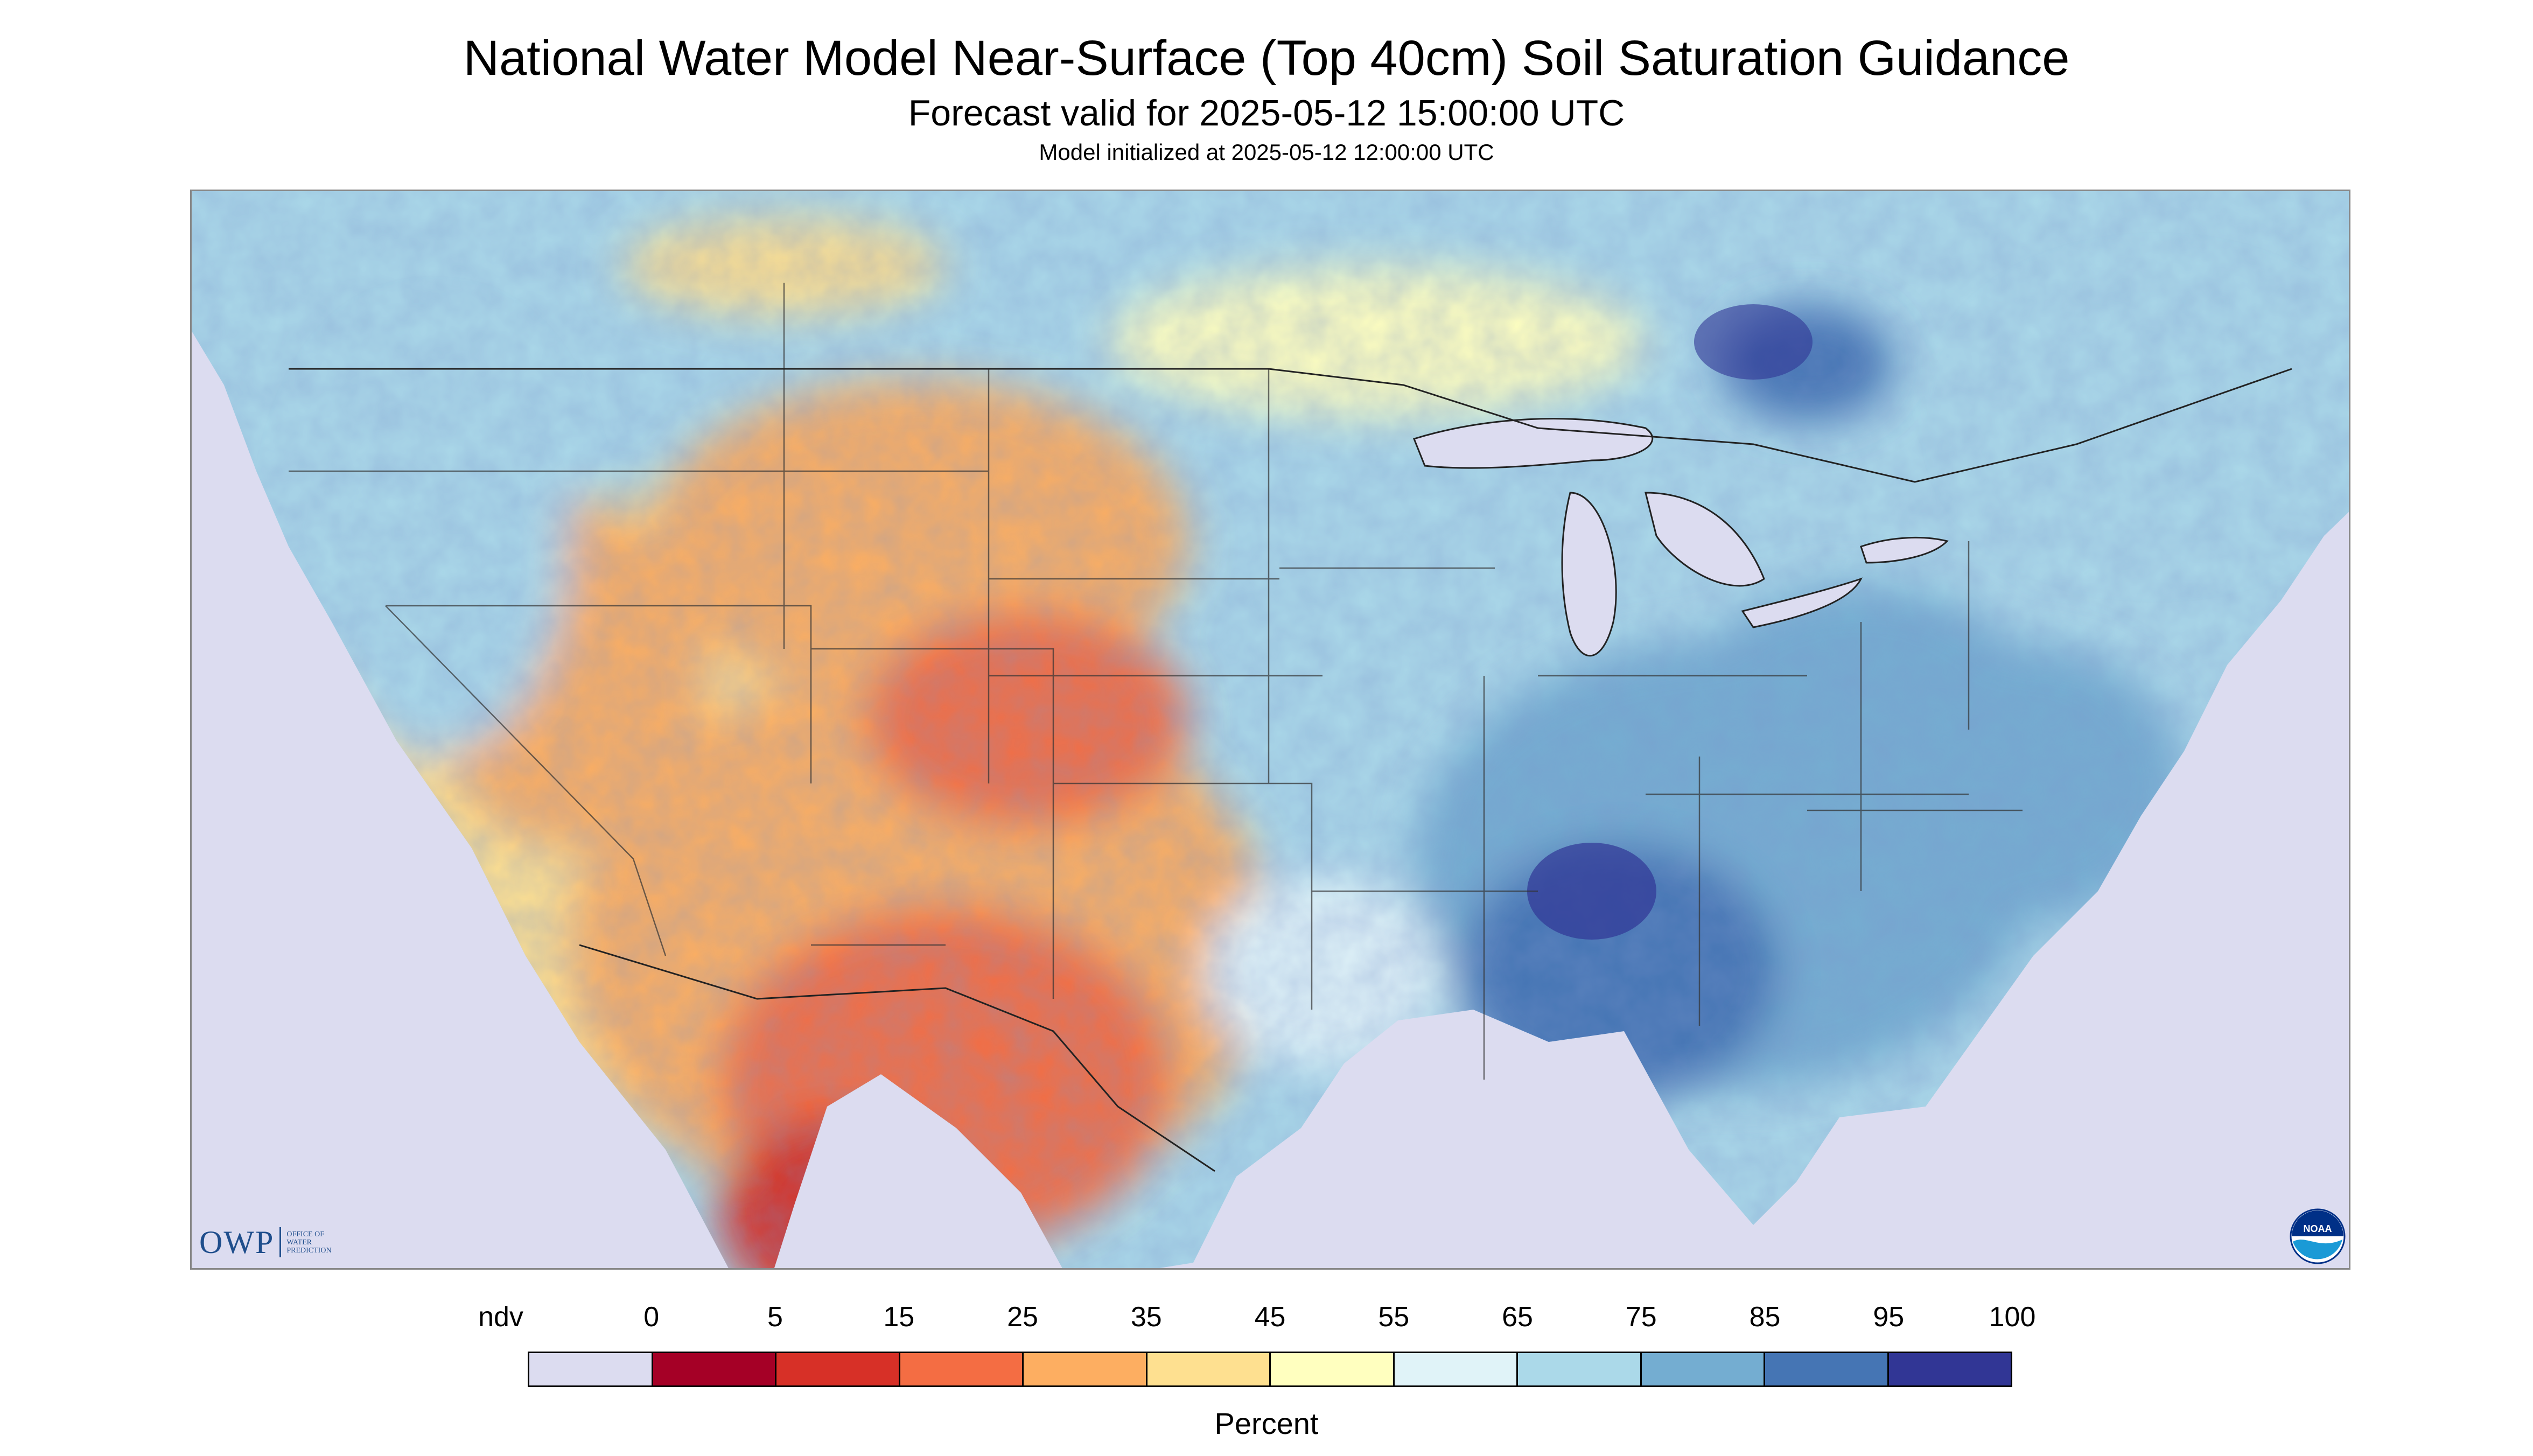  I want to click on legend-label: ndv, so click(501, 1317).